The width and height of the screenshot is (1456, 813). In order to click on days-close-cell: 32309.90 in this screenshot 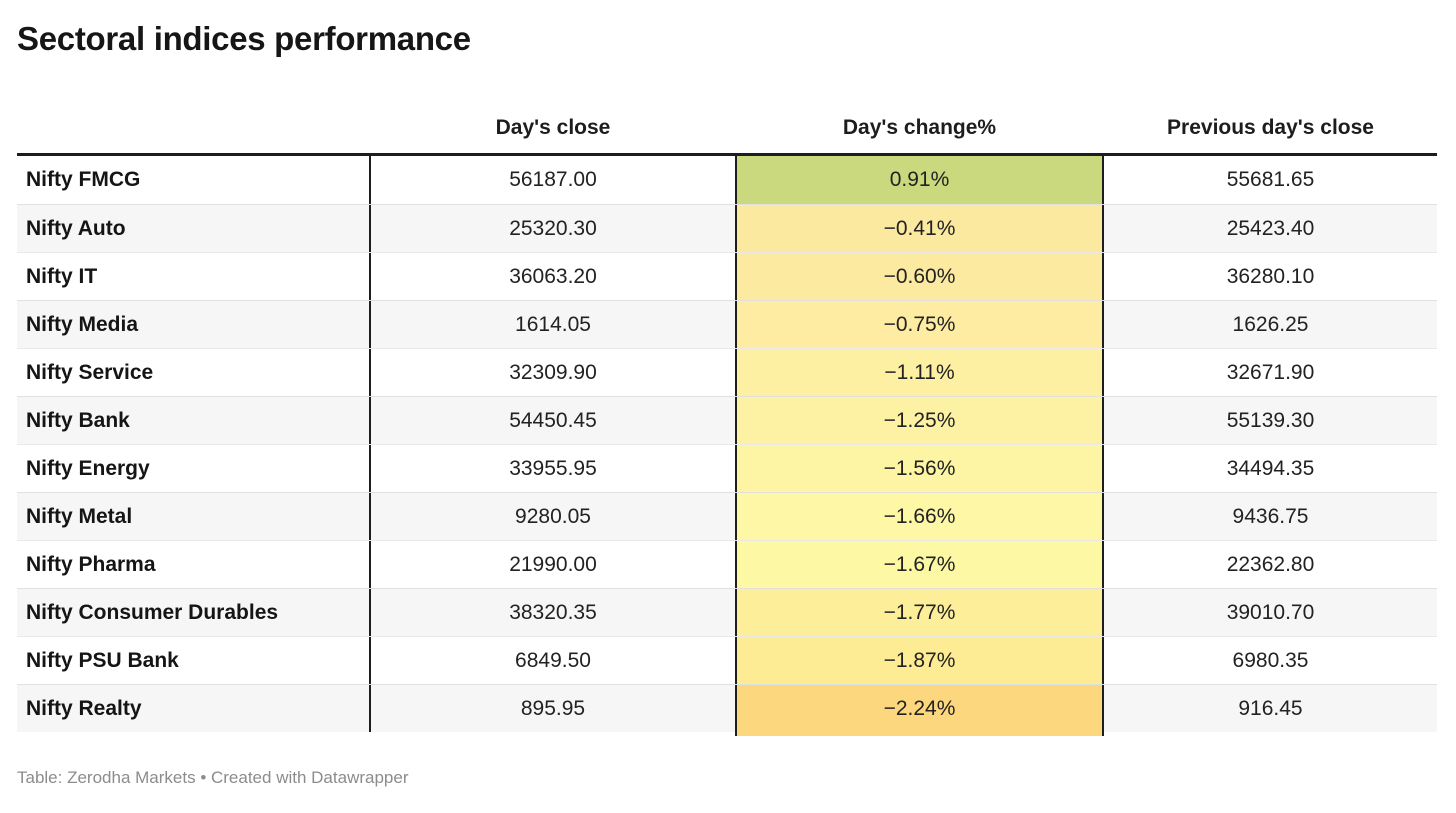, I will do `click(553, 372)`.